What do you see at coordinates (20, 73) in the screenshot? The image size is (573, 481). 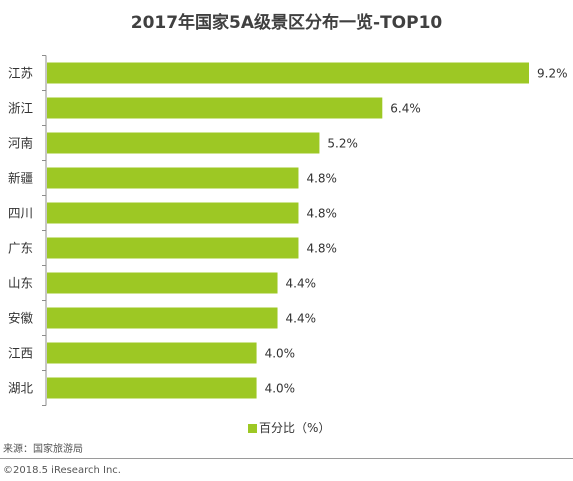 I see `category-label: 江苏` at bounding box center [20, 73].